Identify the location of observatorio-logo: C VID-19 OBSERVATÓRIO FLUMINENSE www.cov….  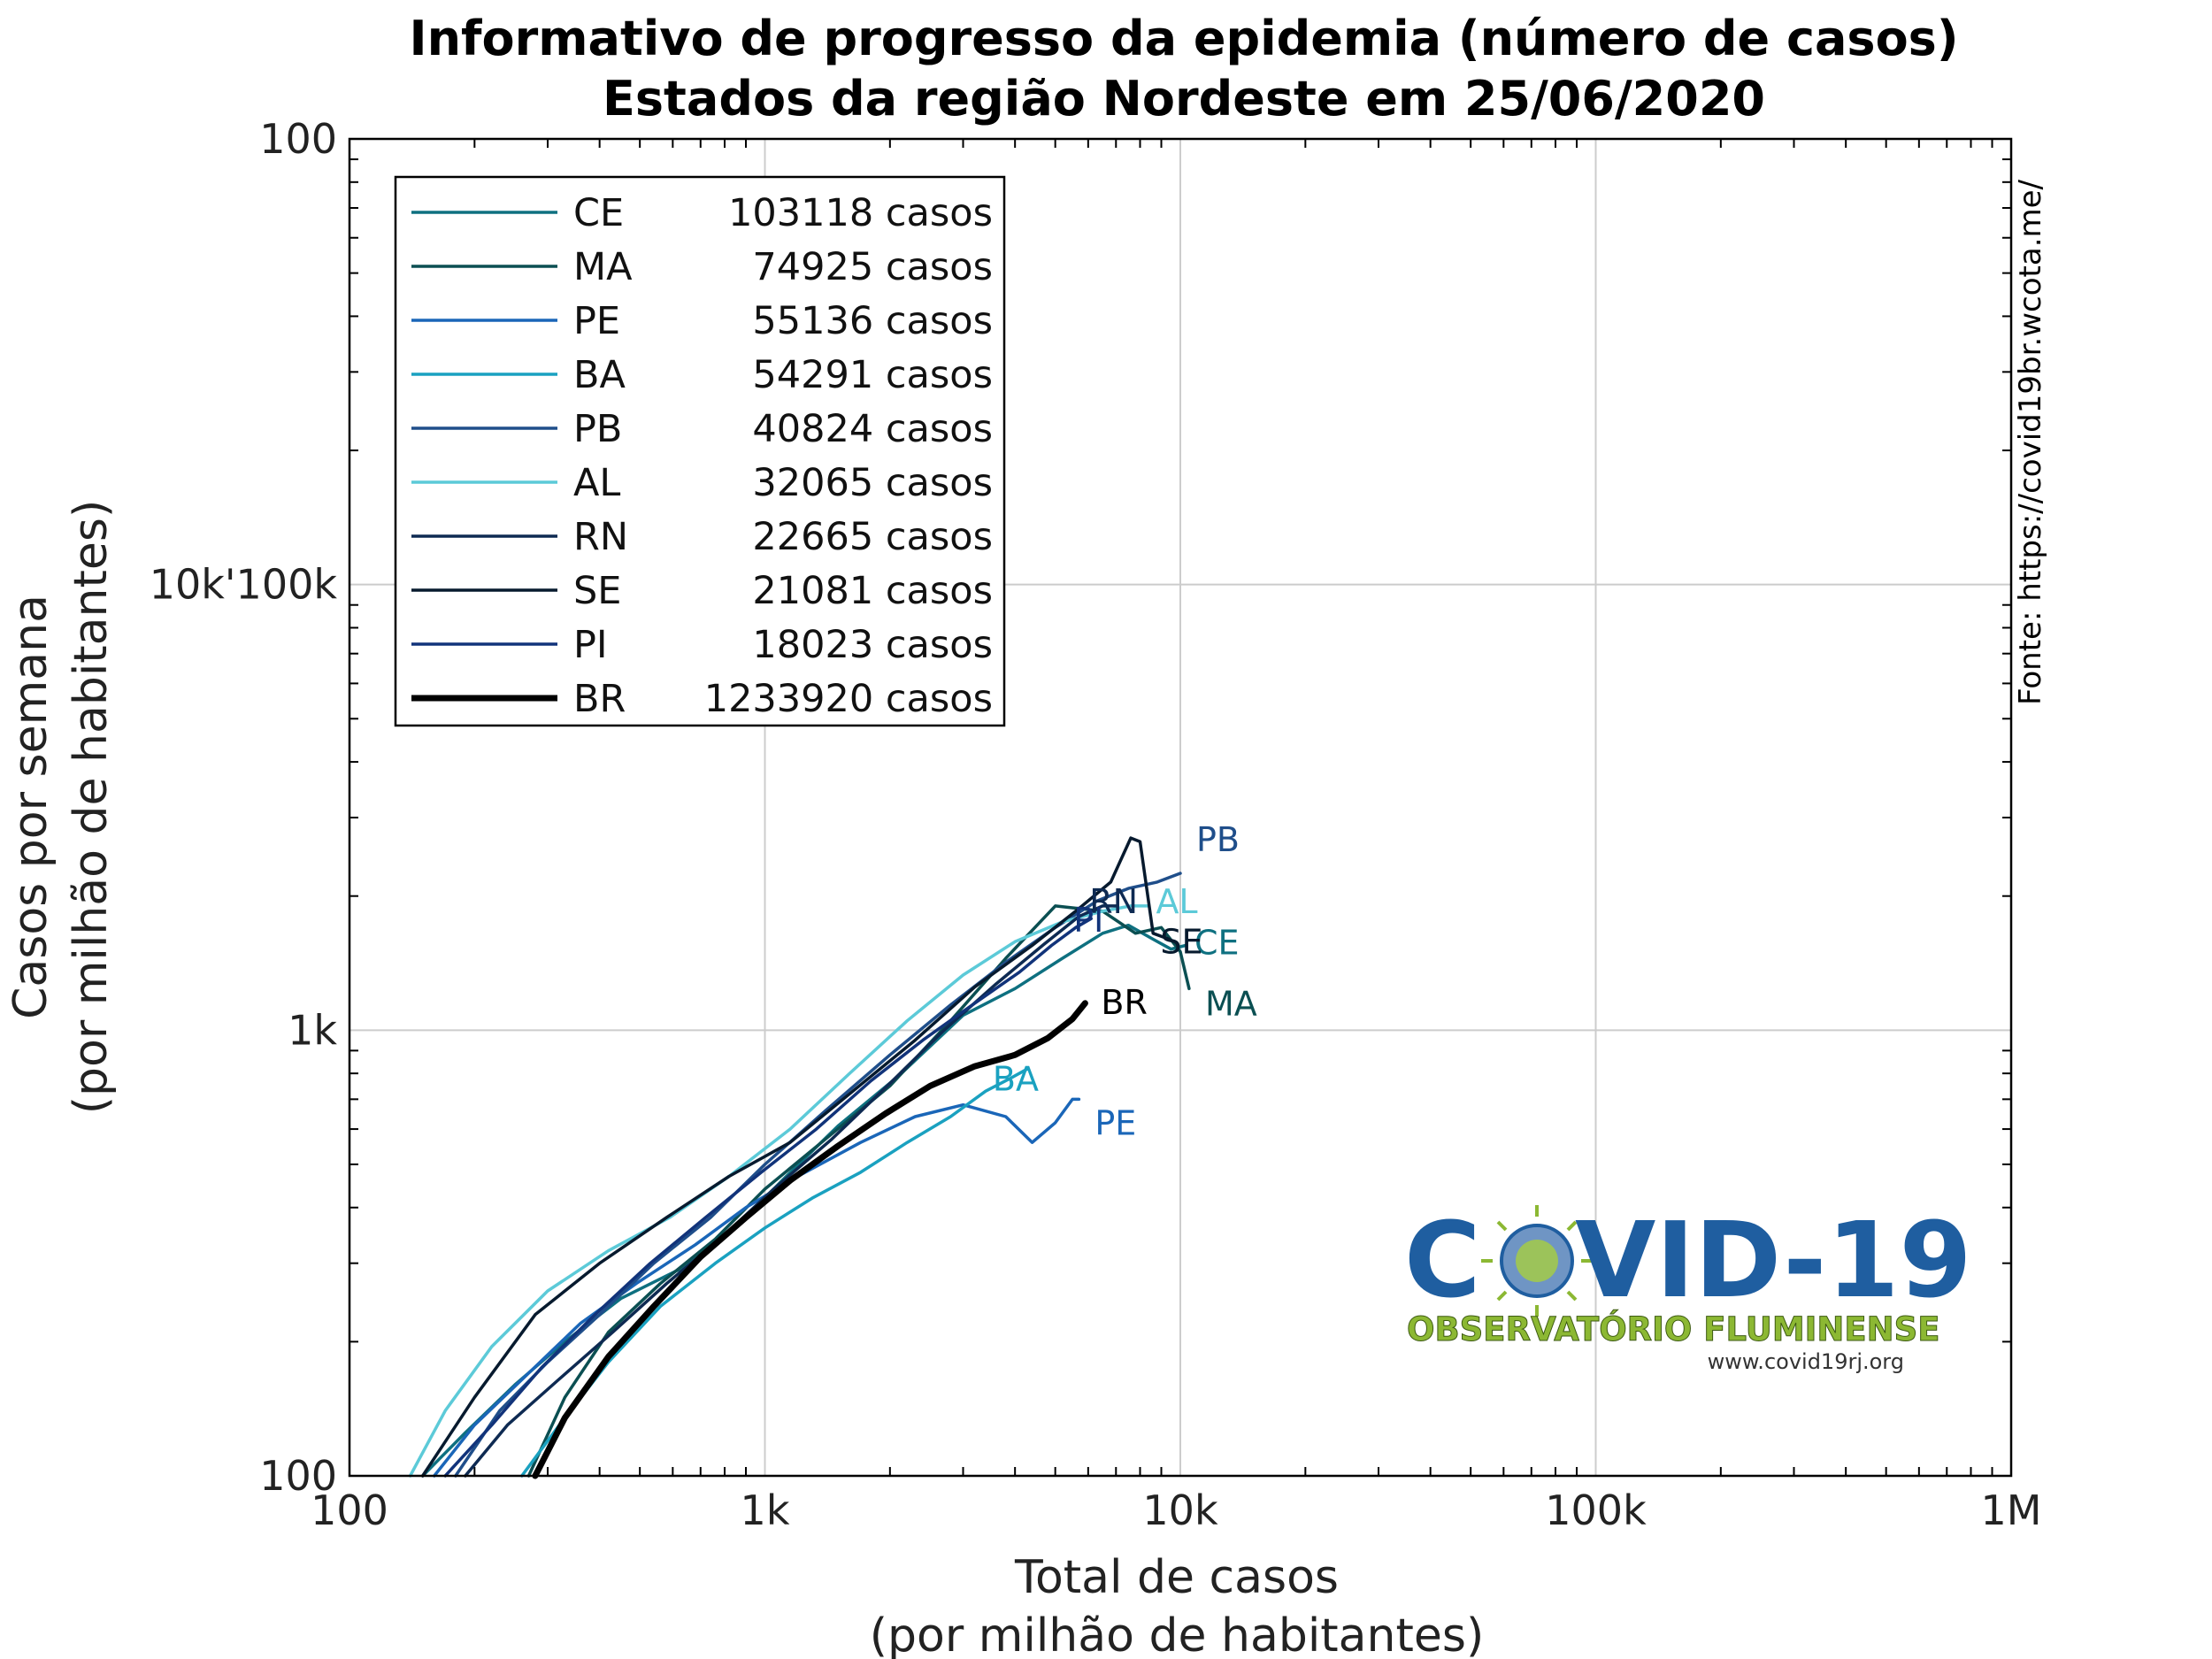
(1688, 1287).